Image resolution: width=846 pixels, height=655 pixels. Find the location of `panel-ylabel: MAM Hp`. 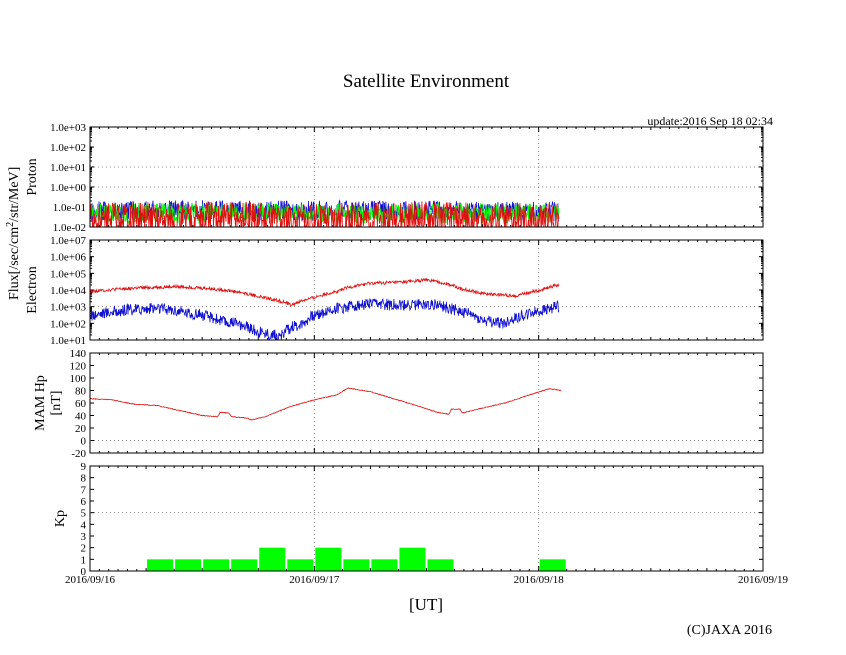

panel-ylabel: MAM Hp is located at coordinates (40, 403).